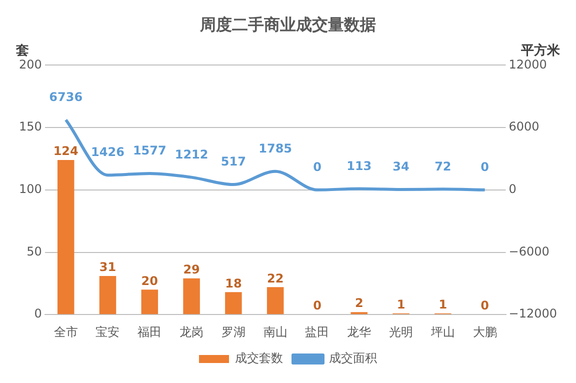 This screenshot has width=576, height=383. Describe the element at coordinates (359, 165) in the screenshot. I see `data-label: 113` at that location.